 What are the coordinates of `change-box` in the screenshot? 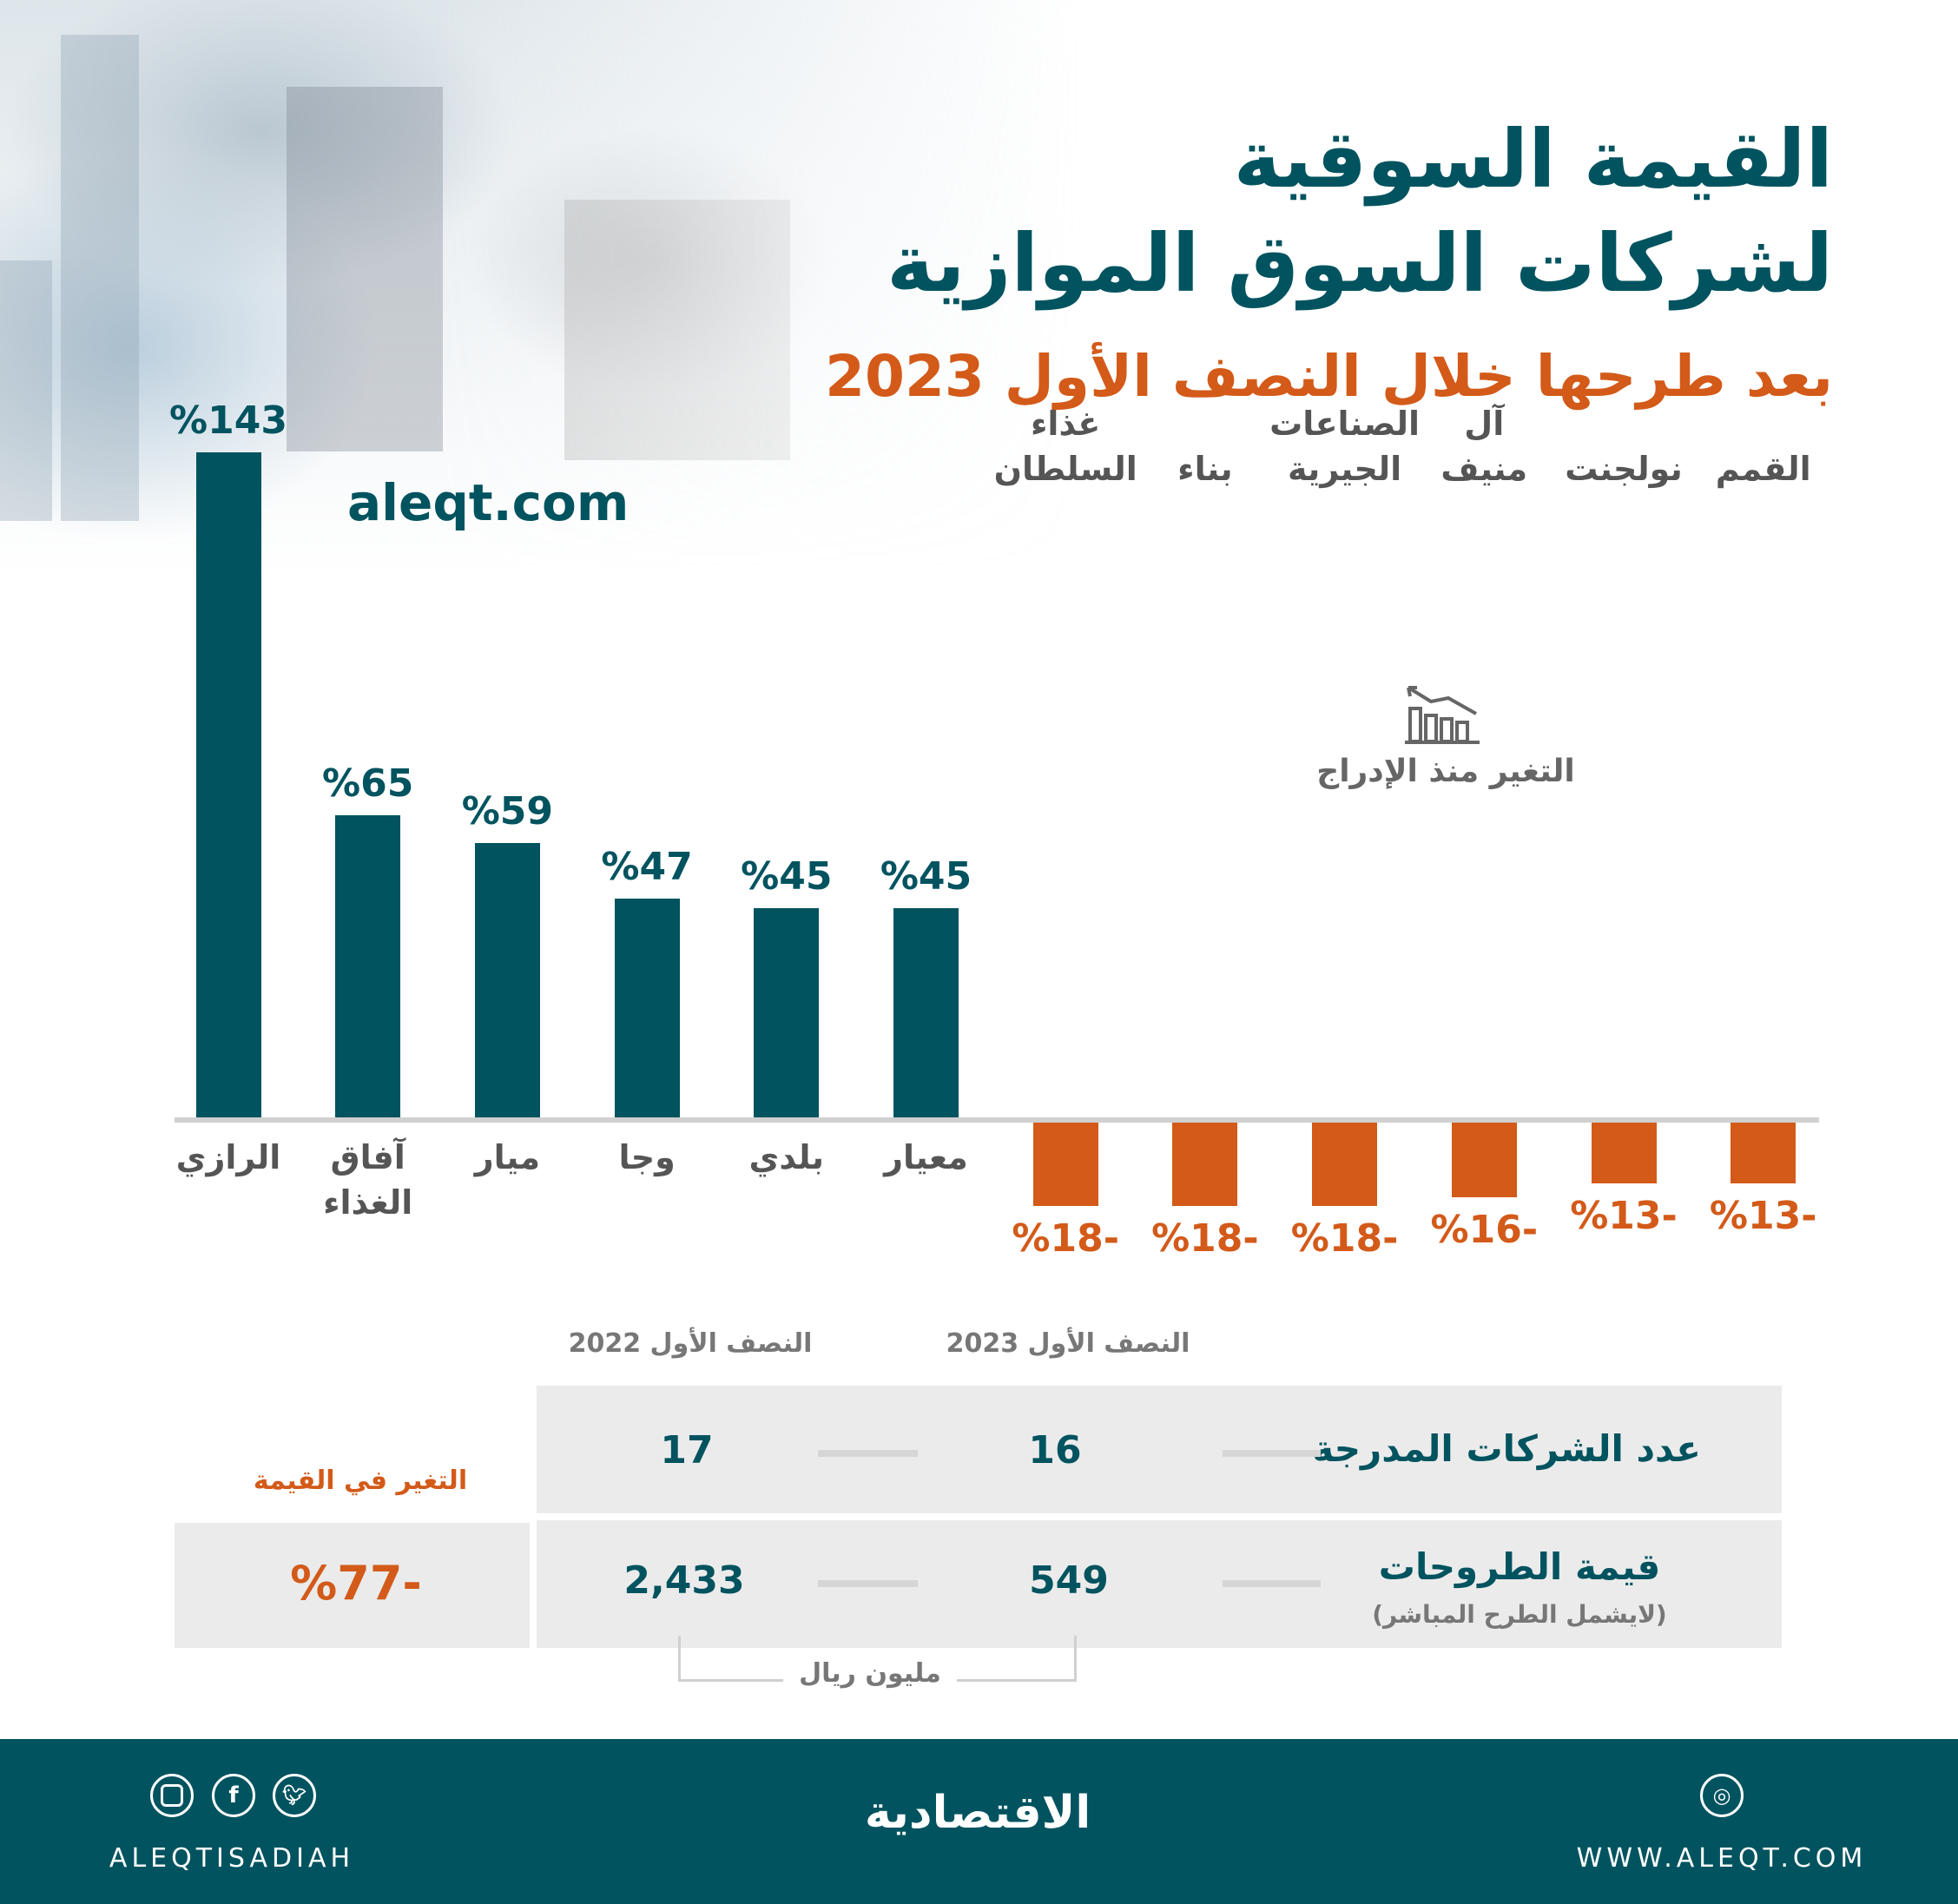 It's located at (352, 1585).